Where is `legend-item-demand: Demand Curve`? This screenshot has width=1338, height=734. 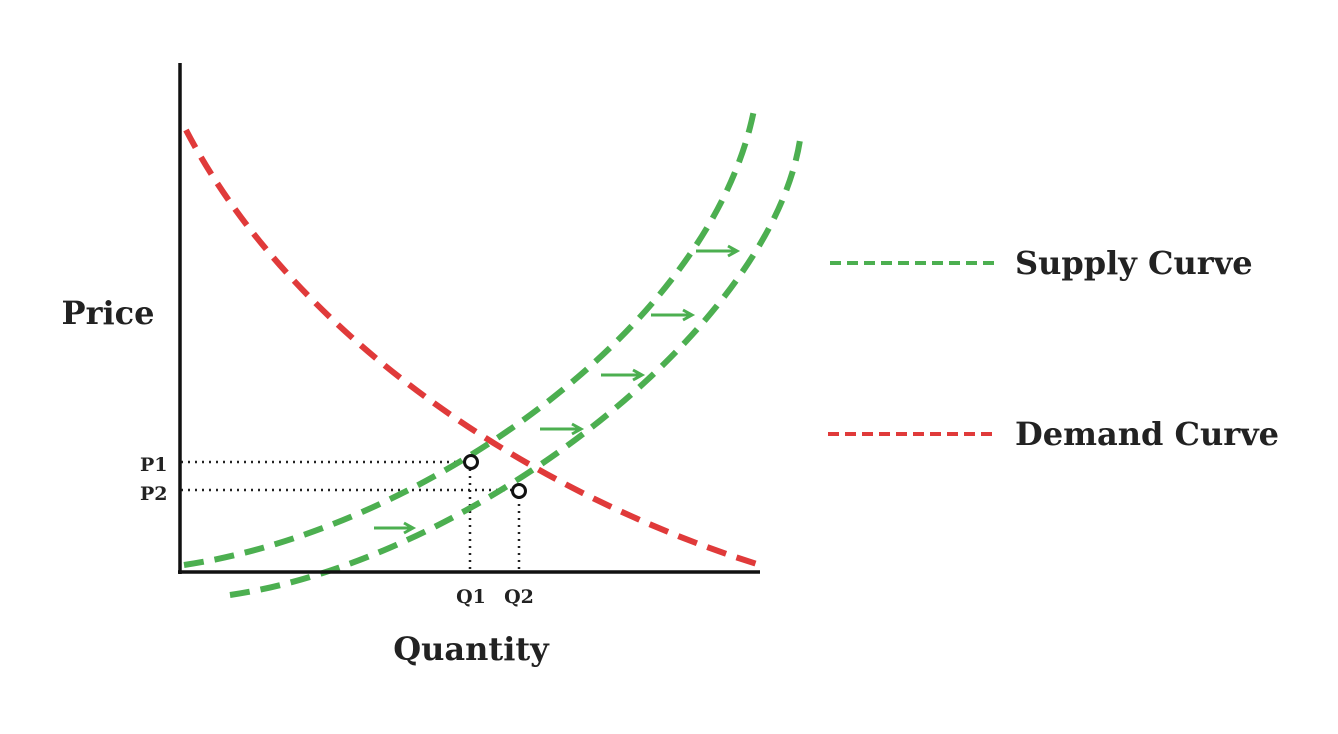
legend-item-demand: Demand Curve is located at coordinates (1053, 434).